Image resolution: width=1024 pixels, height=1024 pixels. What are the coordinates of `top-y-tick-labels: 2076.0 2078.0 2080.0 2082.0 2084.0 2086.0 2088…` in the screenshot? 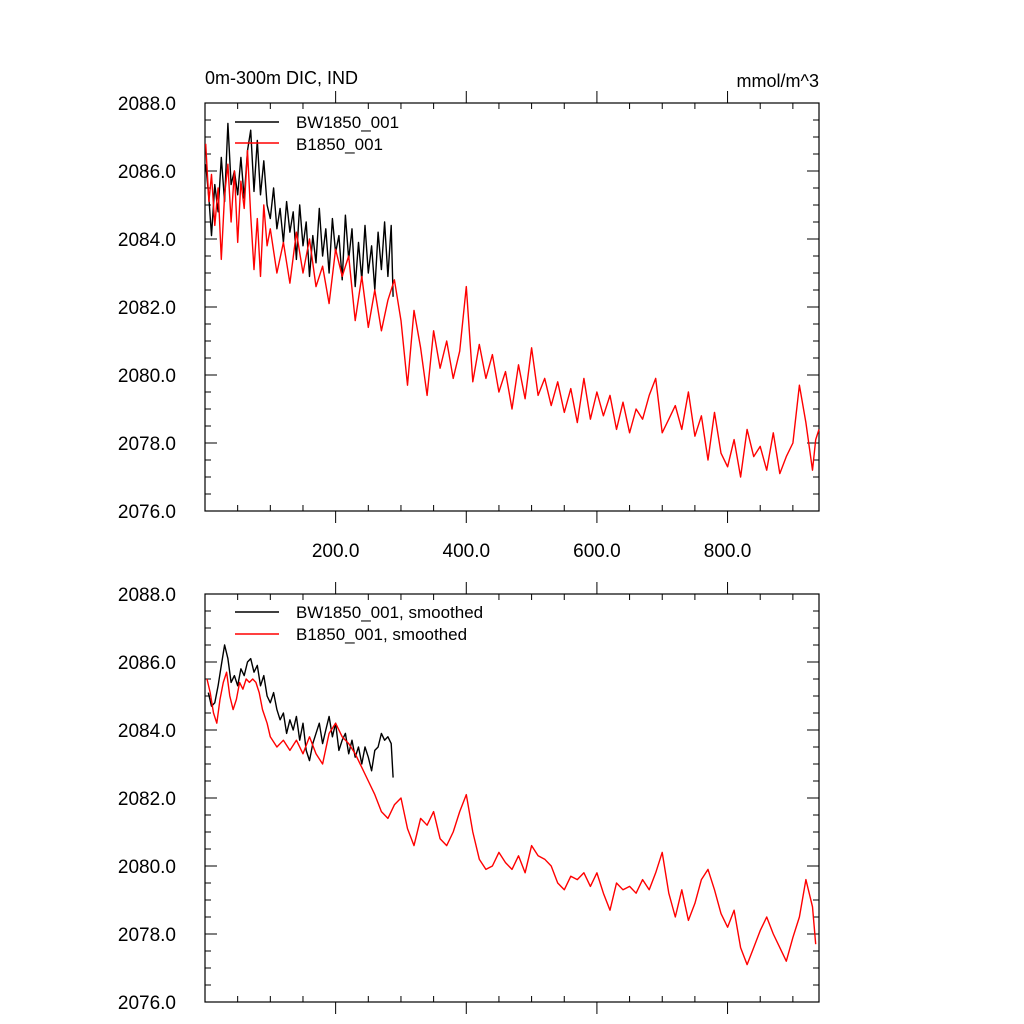 It's located at (147, 308).